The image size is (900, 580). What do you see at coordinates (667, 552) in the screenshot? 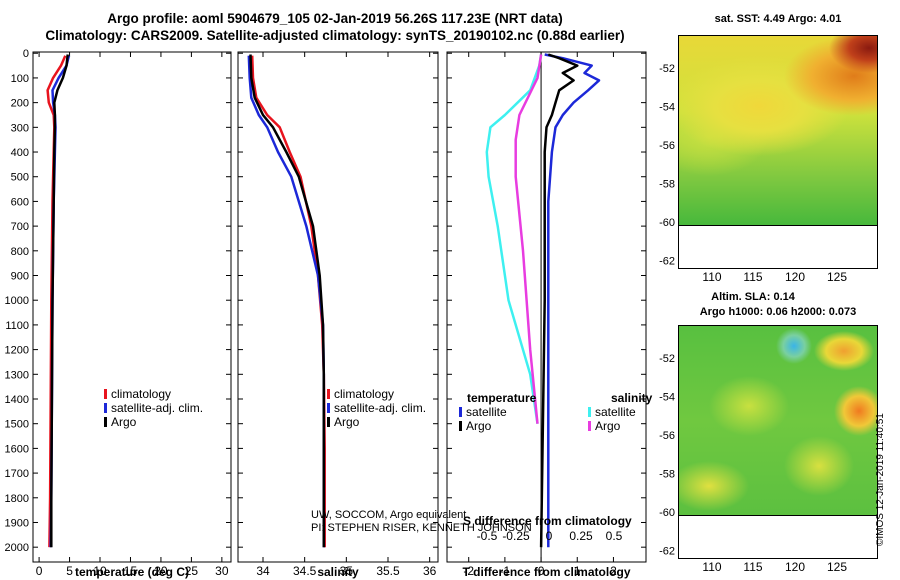
I see `sla-map-y-tick-label: -62` at bounding box center [667, 552].